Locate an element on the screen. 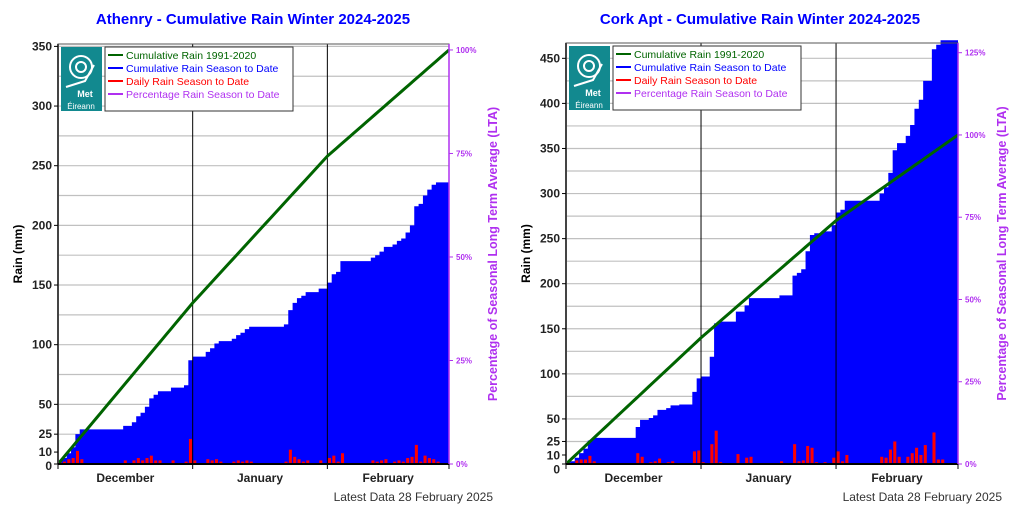 This screenshot has height=508, width=1024. y-tick-label: 25 is located at coordinates (46, 434).